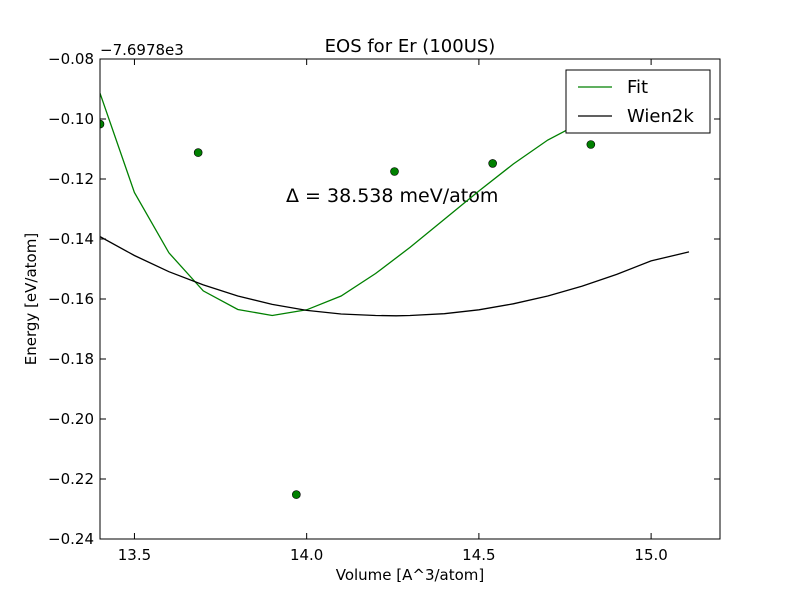 The image size is (800, 600). Describe the element at coordinates (650, 555) in the screenshot. I see `x-tick-label: 15.0` at that location.